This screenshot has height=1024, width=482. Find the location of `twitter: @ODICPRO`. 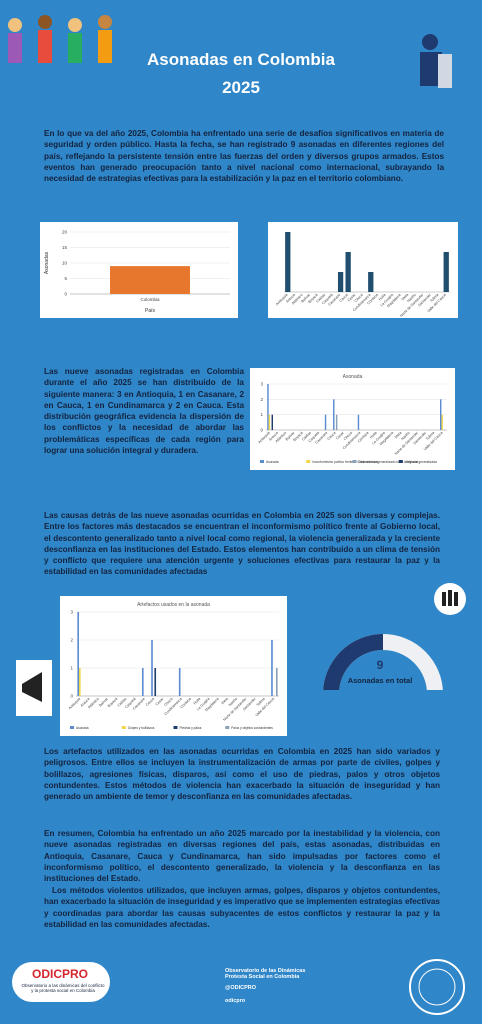

twitter: @ODICPRO is located at coordinates (241, 988).